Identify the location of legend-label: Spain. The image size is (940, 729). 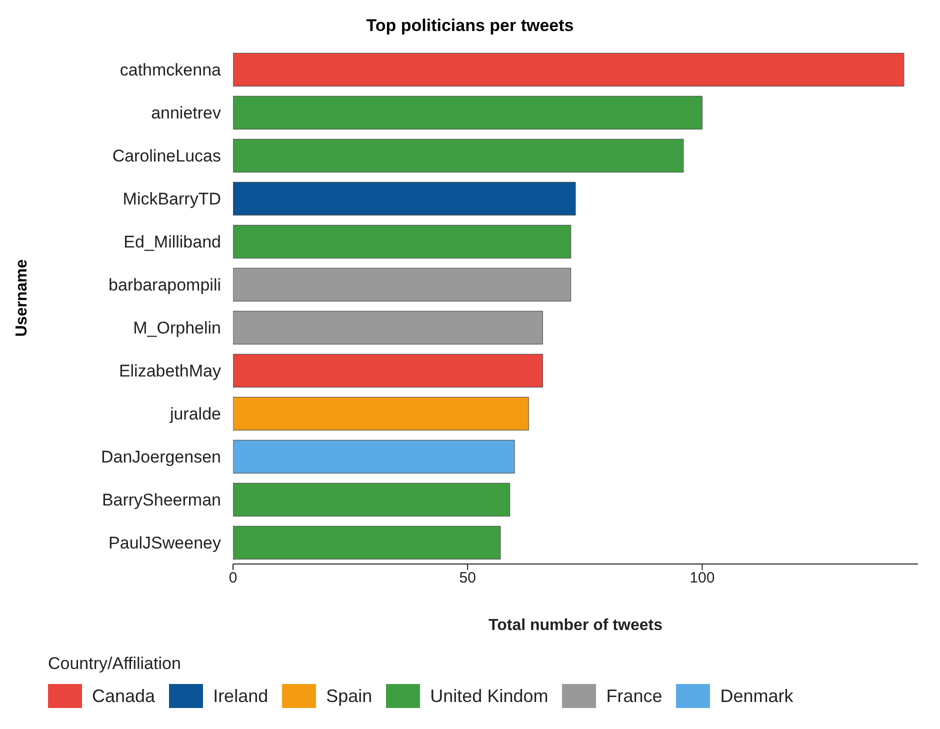
(349, 696).